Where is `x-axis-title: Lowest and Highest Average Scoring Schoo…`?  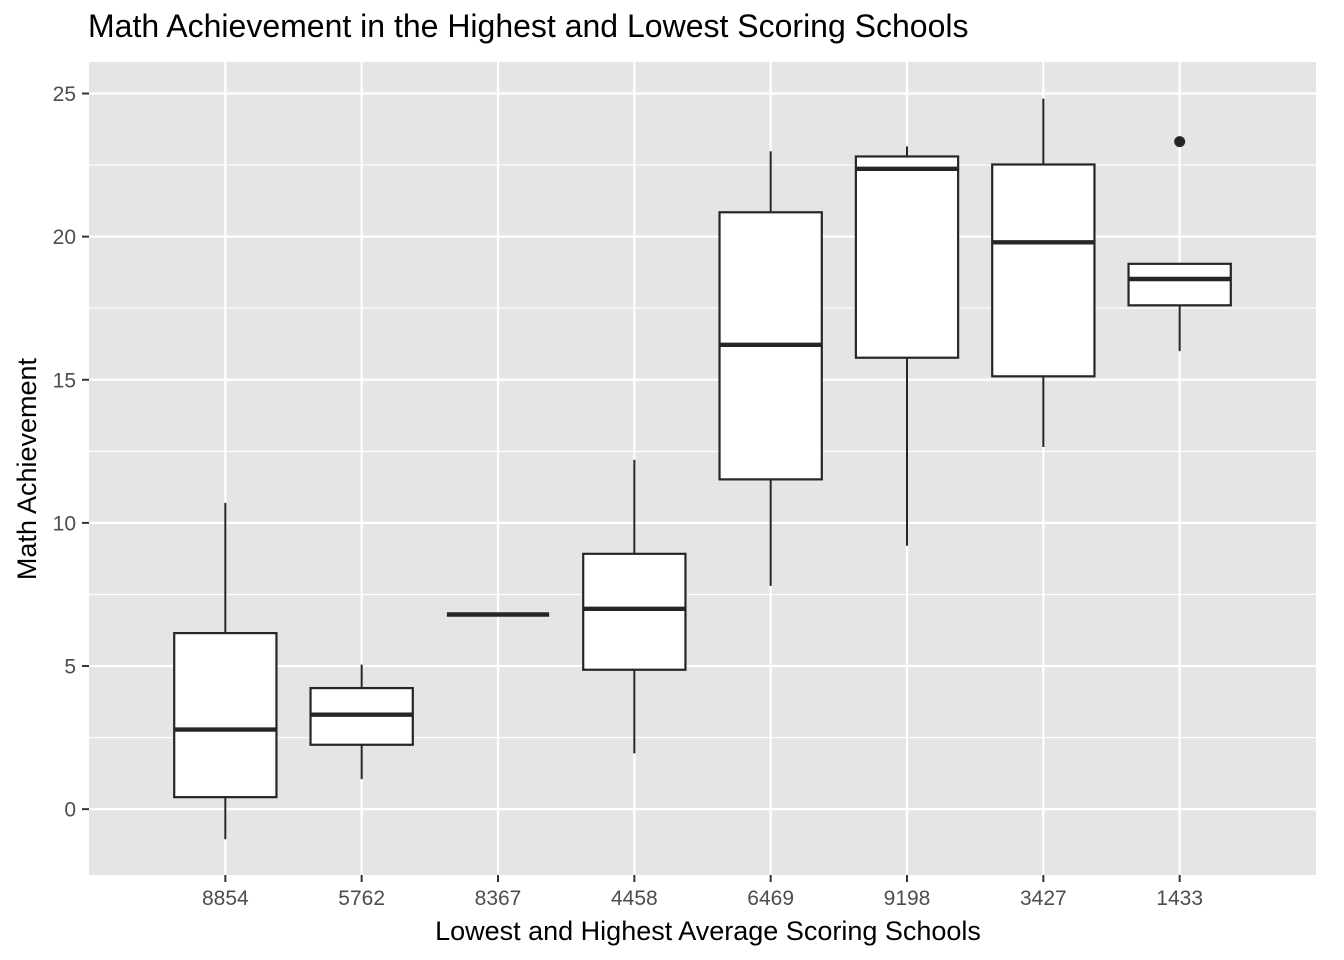 x-axis-title: Lowest and Highest Average Scoring Schoo… is located at coordinates (708, 931).